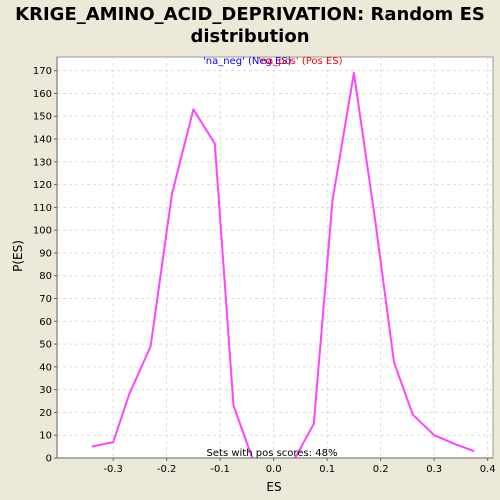 The height and width of the screenshot is (500, 500). I want to click on y-tick-label-16: 160, so click(42, 94).